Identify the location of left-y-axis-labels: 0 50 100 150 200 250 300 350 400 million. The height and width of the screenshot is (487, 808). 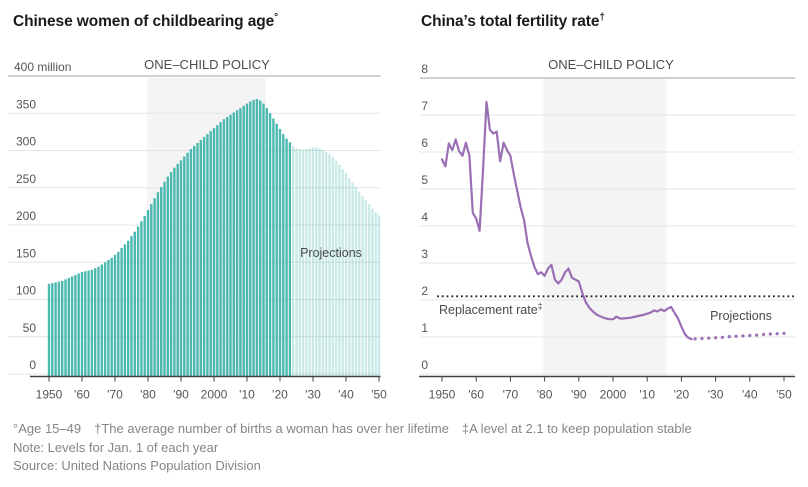
(42, 216).